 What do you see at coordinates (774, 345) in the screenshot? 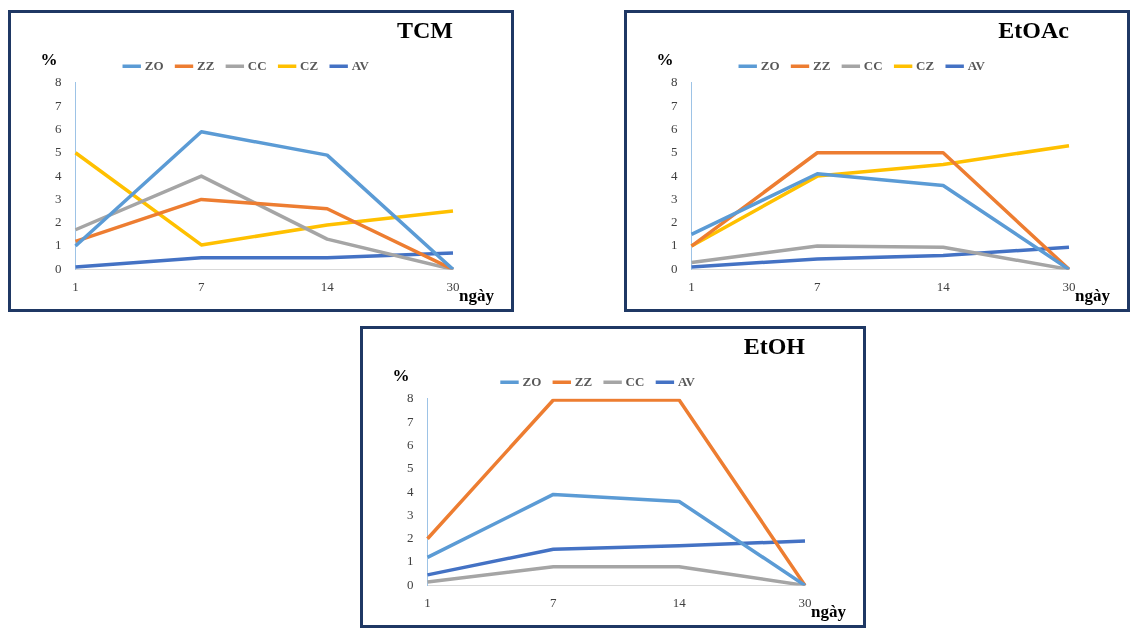
I see `chart-title: EtOH` at bounding box center [774, 345].